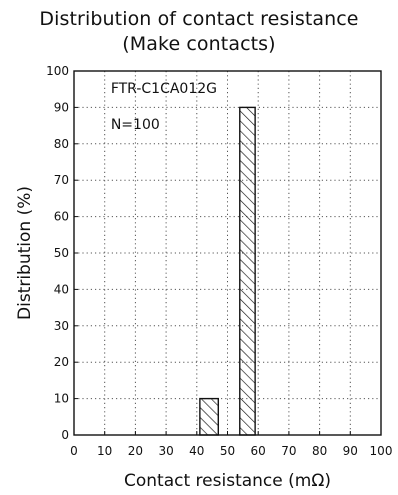 The width and height of the screenshot is (398, 495). Describe the element at coordinates (135, 125) in the screenshot. I see `sample-size-annotation: N=100` at that location.